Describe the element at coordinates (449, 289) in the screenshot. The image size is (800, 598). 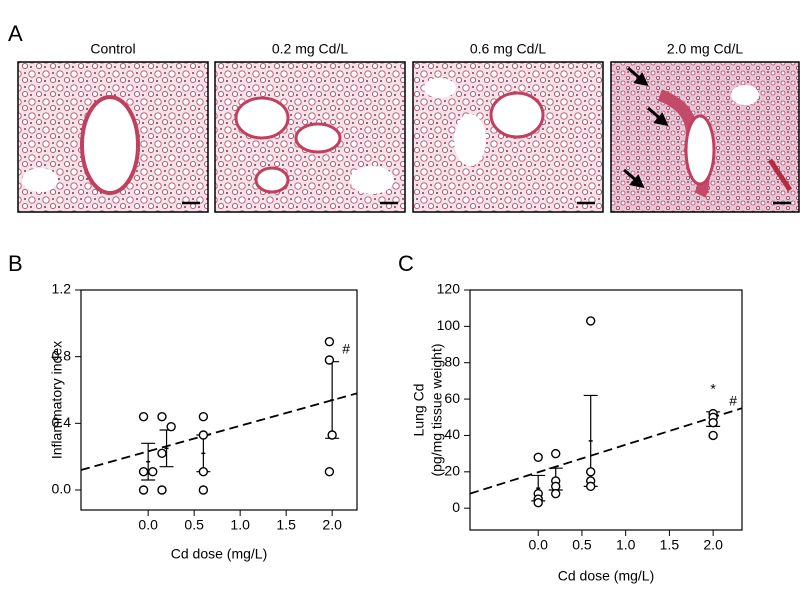
I see `y-tick-label: 120` at that location.